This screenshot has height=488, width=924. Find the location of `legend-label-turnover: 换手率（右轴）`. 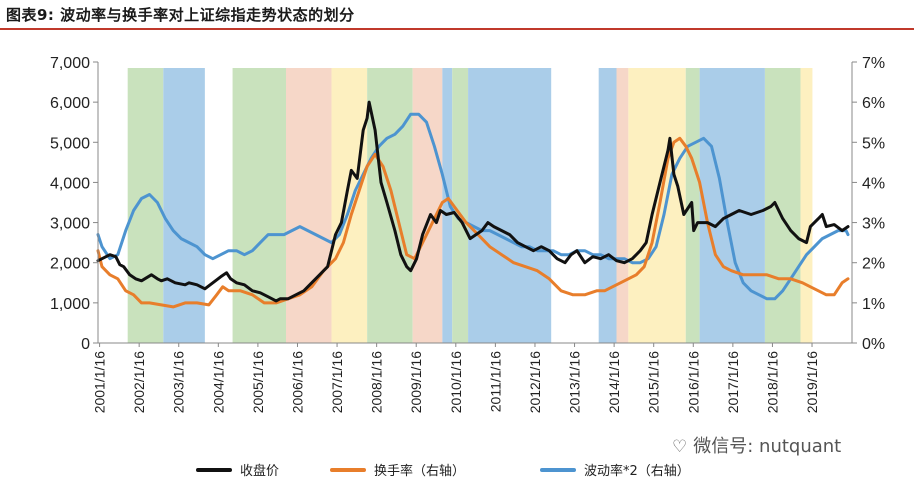

legend-label-turnover: 换手率（右轴） is located at coordinates (420, 471).